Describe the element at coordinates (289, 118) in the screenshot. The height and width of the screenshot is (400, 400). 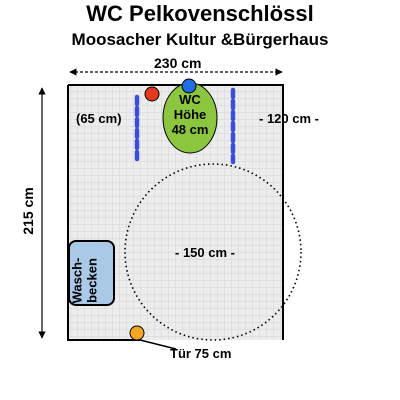
I see `right-clearance-label: - 120 cm -` at that location.